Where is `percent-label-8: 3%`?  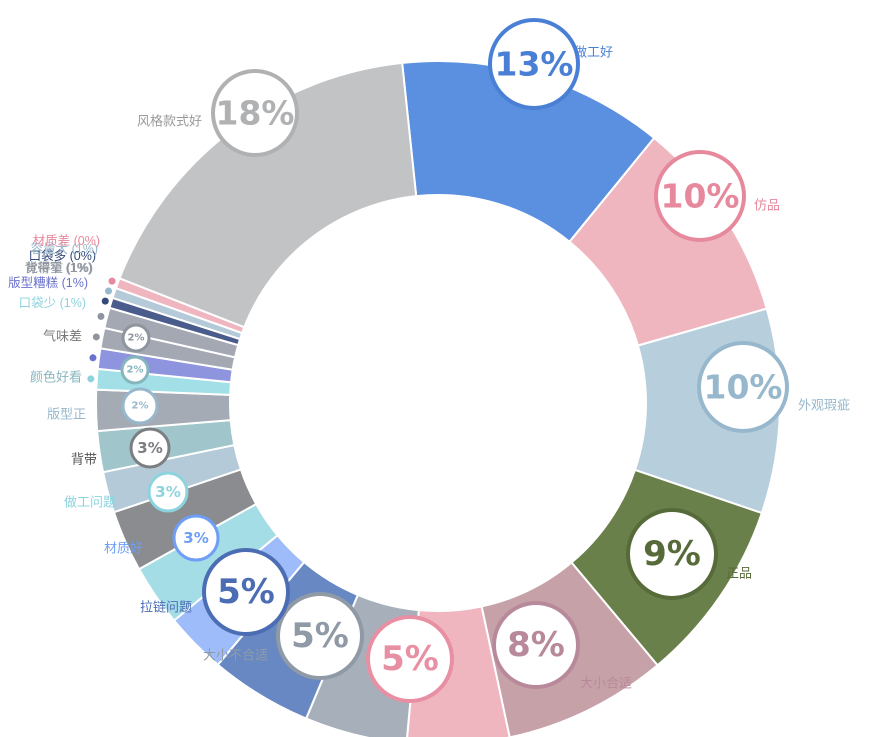 percent-label-8: 3% is located at coordinates (195, 538).